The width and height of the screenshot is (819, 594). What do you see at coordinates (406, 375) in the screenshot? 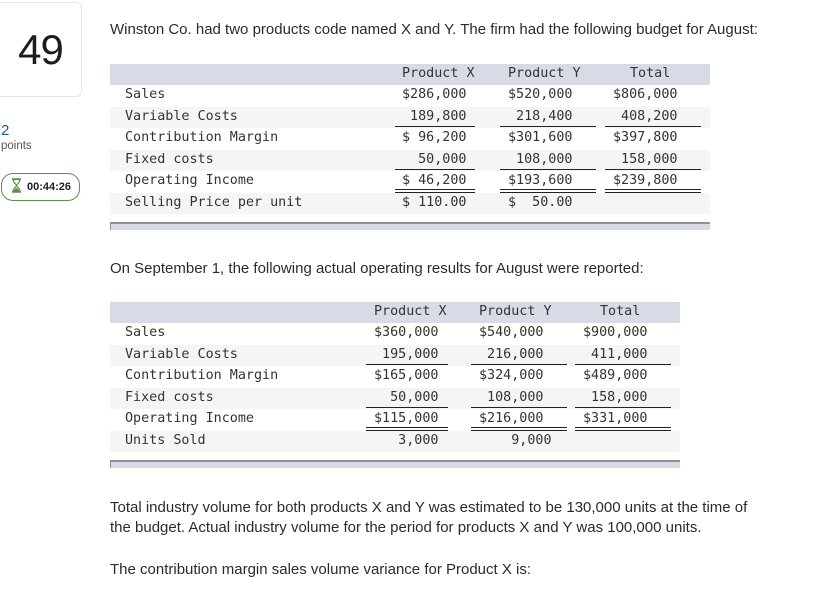
I see `cell-x: $165,000` at bounding box center [406, 375].